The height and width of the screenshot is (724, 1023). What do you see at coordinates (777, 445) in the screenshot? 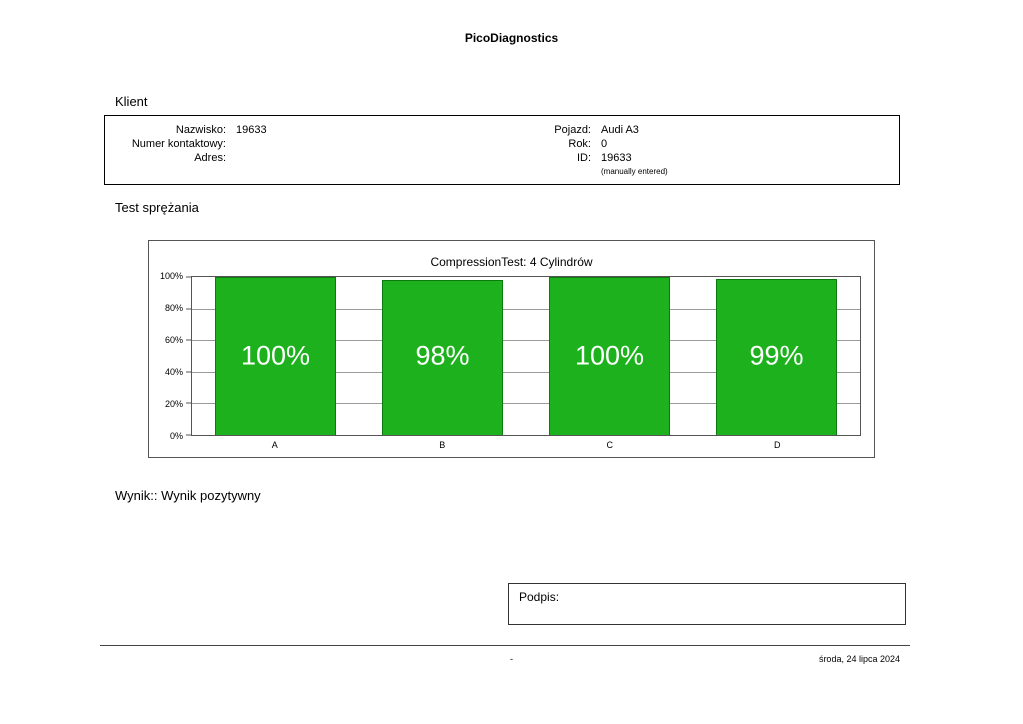
I see `x-tick-label-d: D` at bounding box center [777, 445].